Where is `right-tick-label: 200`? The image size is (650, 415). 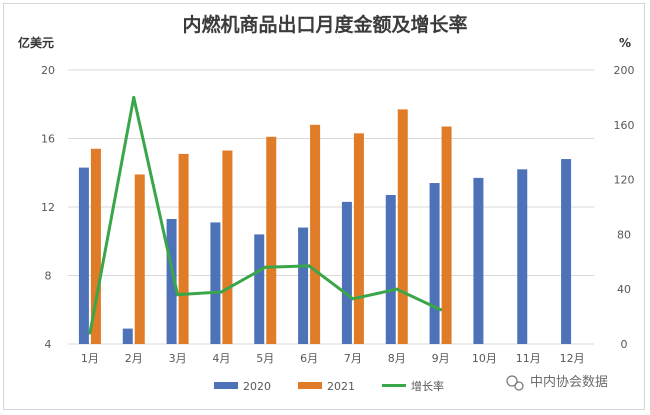 right-tick-label: 200 is located at coordinates (624, 70).